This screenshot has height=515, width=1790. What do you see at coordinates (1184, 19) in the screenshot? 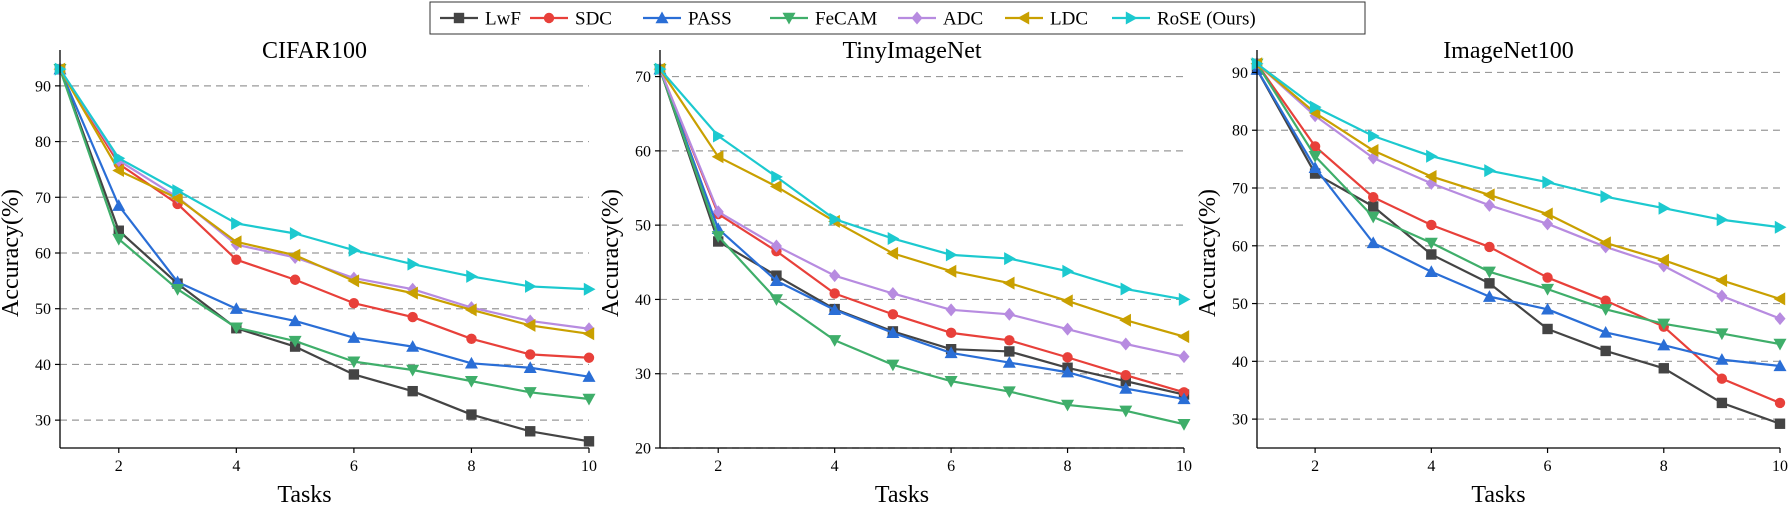
I see `legend-entry-rose-ours: RoSE (Ours)` at bounding box center [1184, 19].